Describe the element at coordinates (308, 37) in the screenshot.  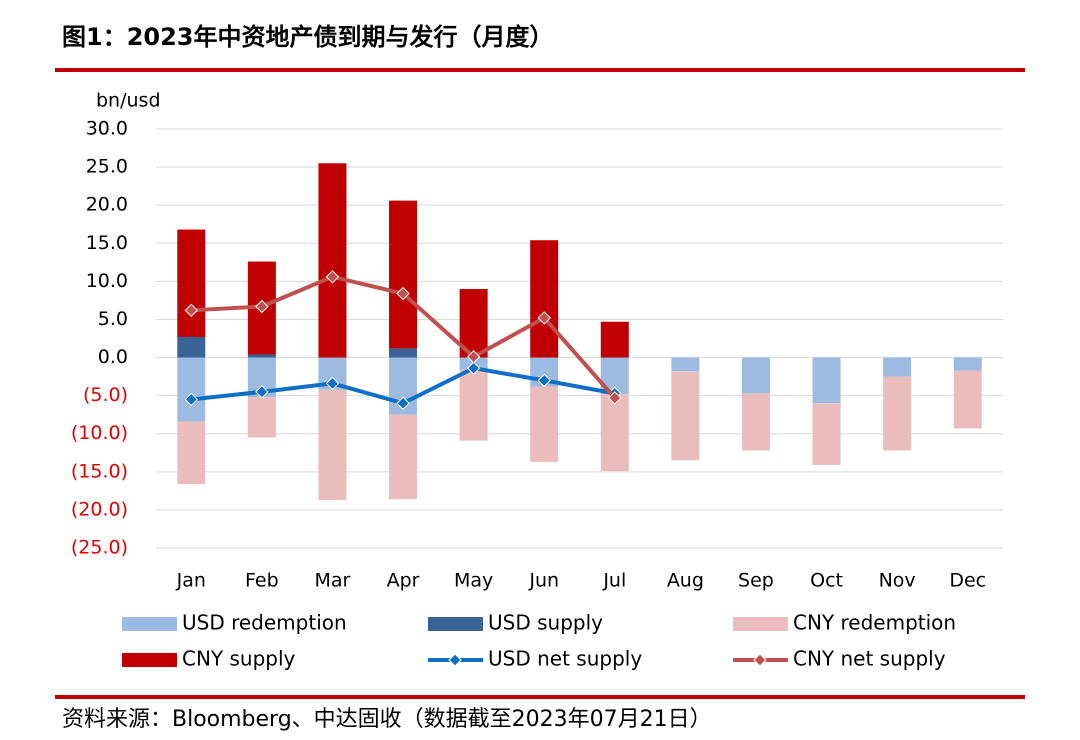
I see `chart-title: 图1：2023年中资地产债到期与发行（月度）` at that location.